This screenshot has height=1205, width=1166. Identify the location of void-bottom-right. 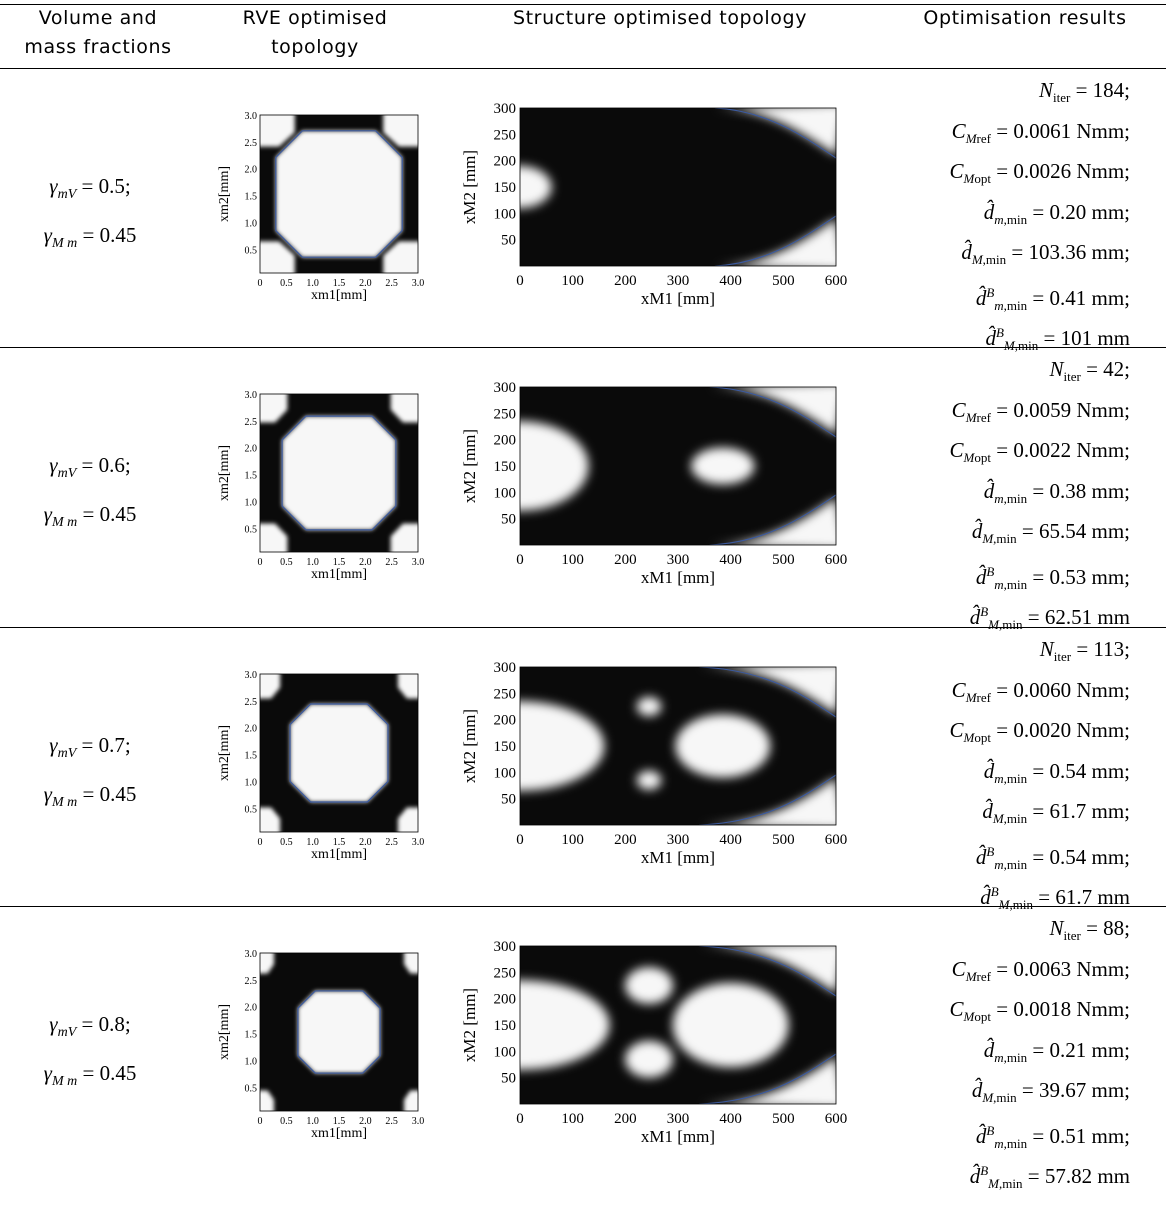
(767, 801).